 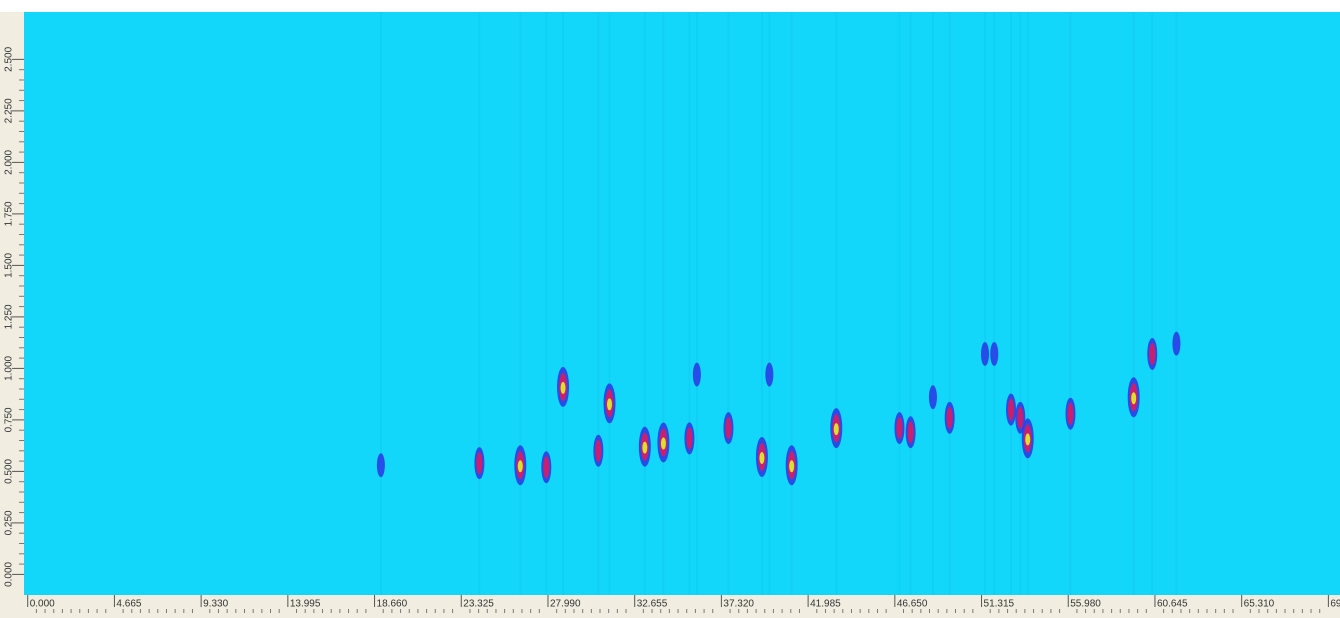 I want to click on y-tick-label: 1.250, so click(x=9, y=316).